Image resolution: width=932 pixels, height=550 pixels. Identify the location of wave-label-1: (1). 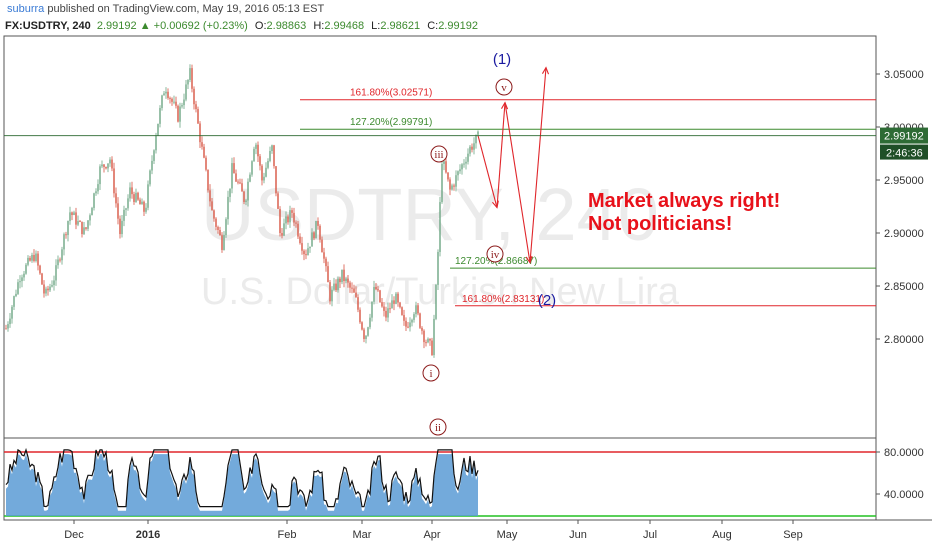
(502, 59).